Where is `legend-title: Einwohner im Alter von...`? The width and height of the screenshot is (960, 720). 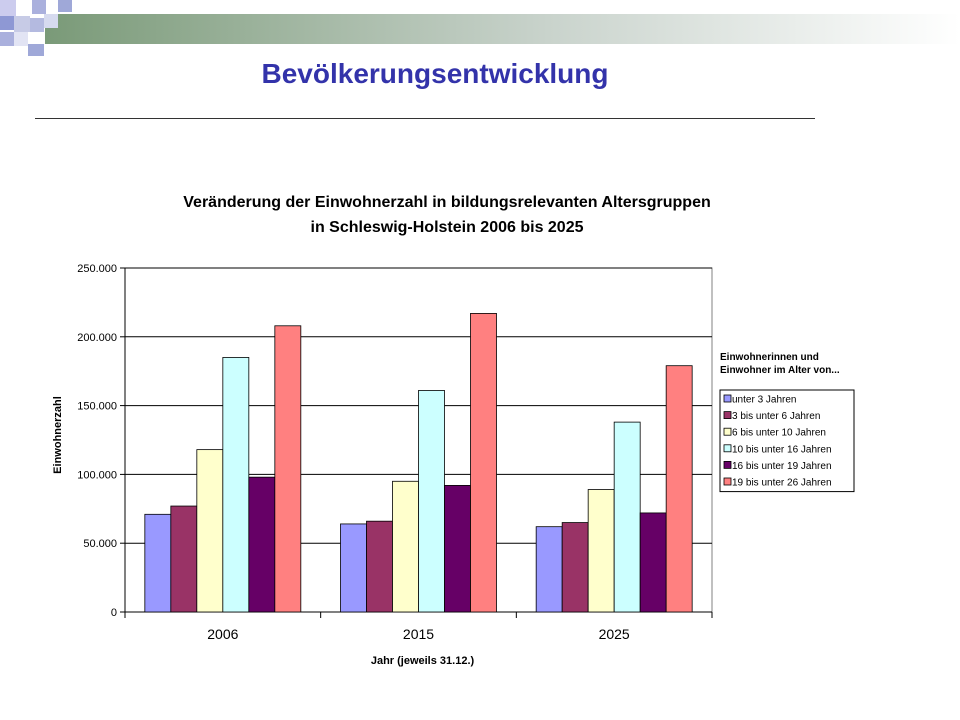 legend-title: Einwohner im Alter von... is located at coordinates (780, 370).